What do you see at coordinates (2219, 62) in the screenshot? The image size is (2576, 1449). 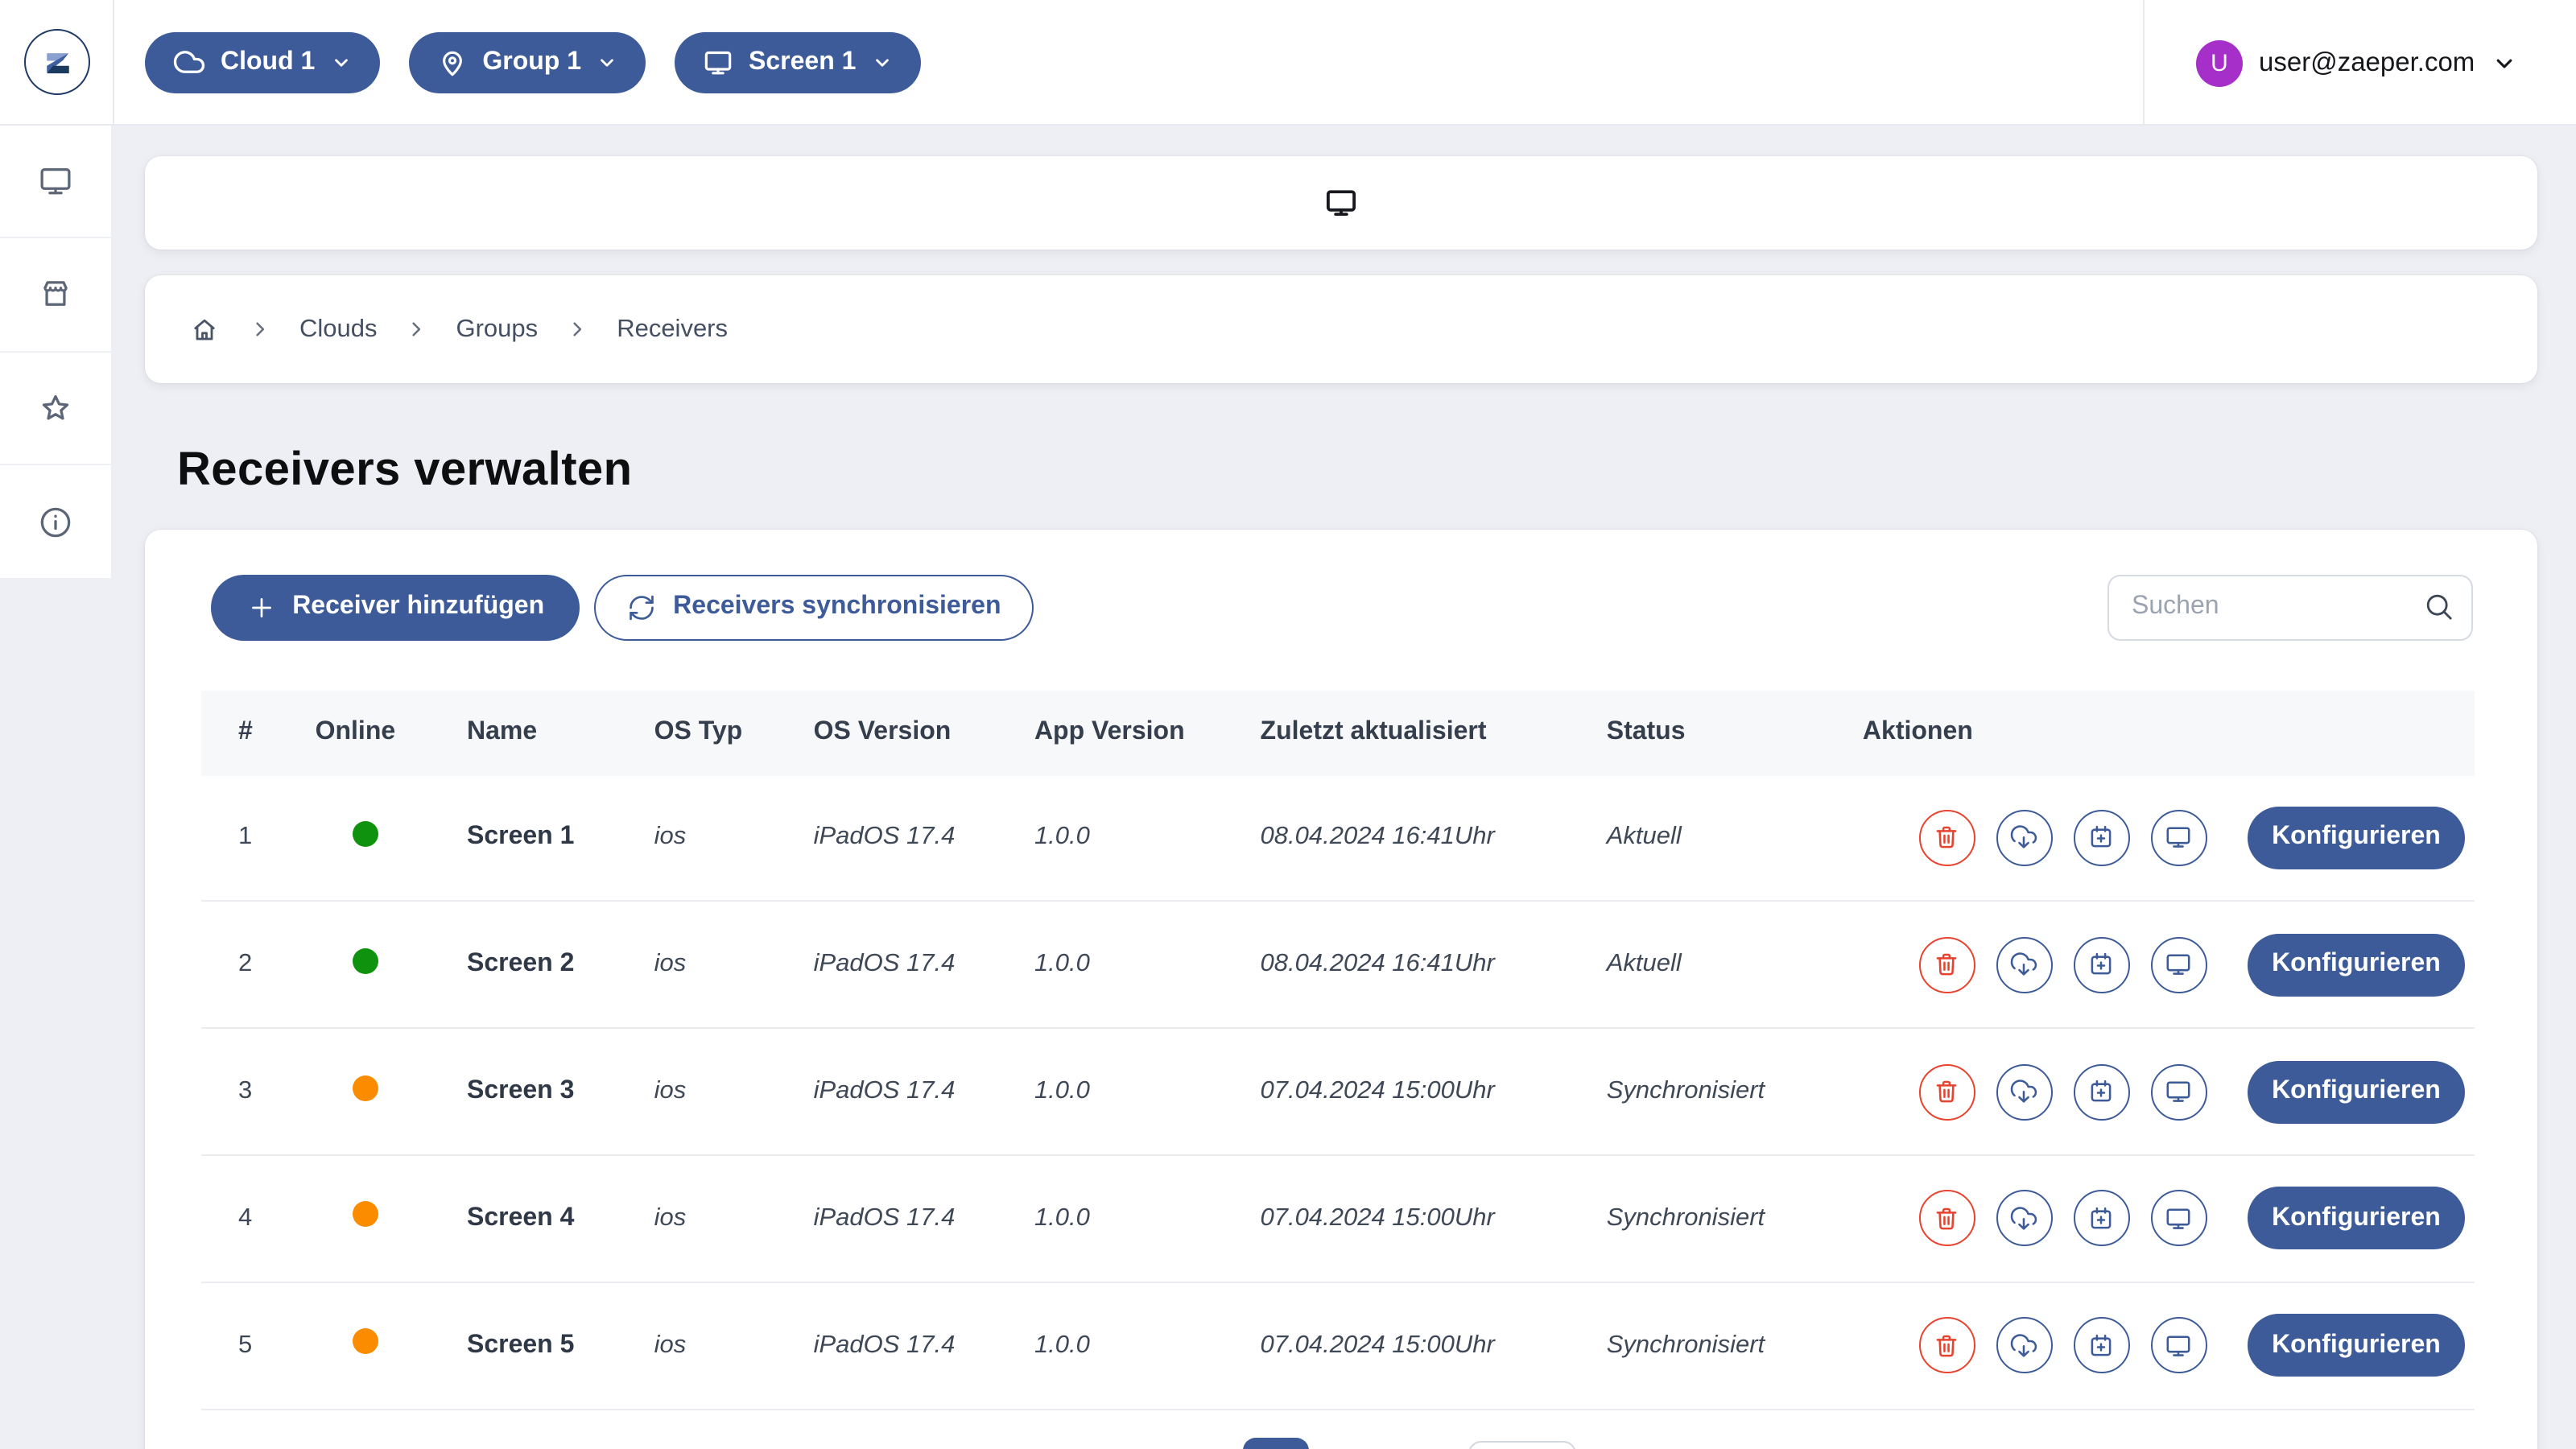 I see `avatar: U` at bounding box center [2219, 62].